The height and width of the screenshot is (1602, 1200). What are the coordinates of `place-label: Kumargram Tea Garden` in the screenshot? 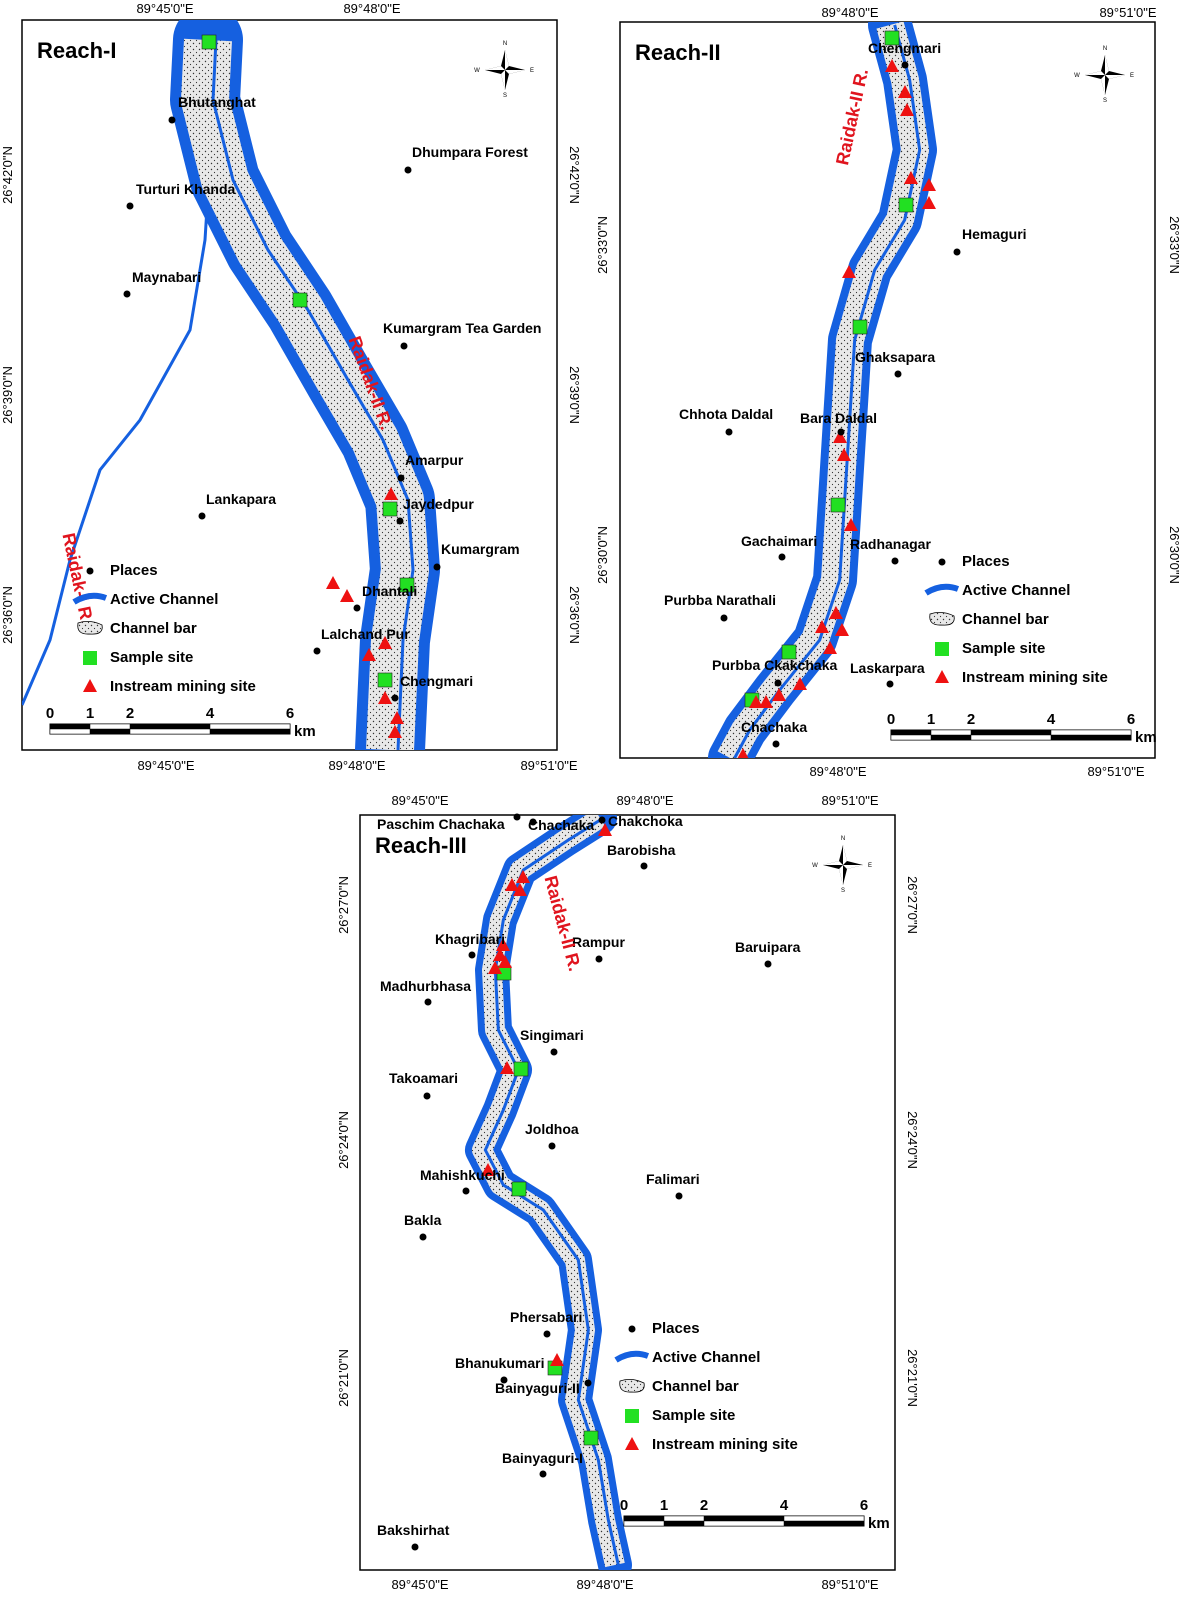 It's located at (462, 328).